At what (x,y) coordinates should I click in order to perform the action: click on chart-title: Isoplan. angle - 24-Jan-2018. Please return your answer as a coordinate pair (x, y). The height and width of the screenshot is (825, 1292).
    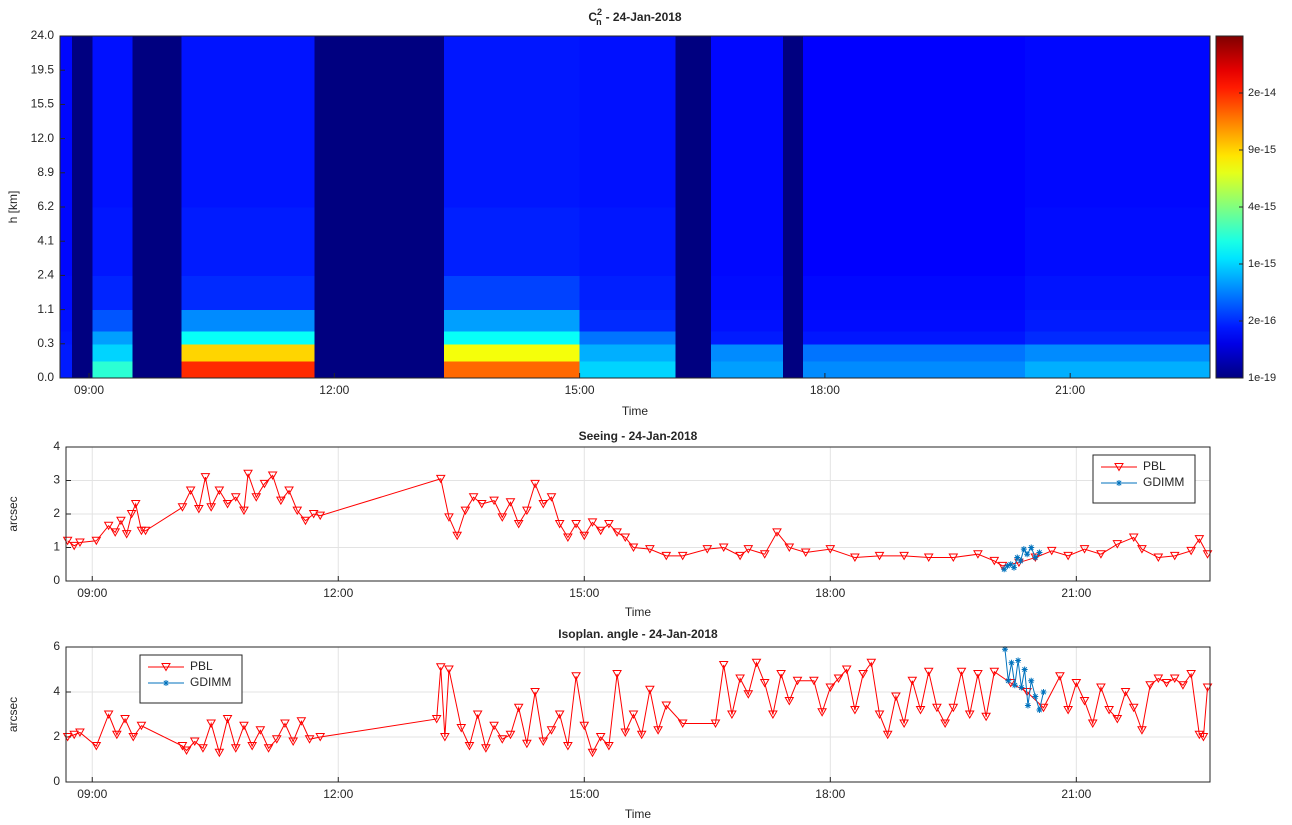
    Looking at the image, I should click on (638, 634).